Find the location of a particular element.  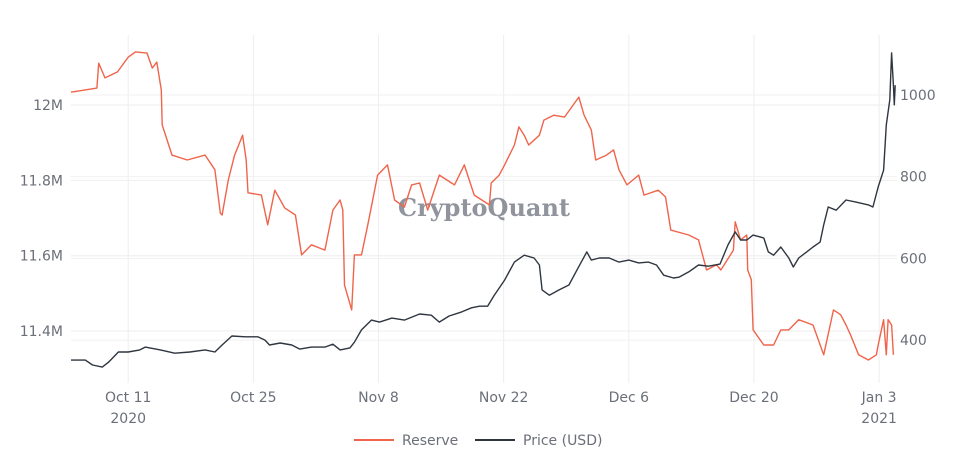

y-right-tick-label: 800 is located at coordinates (913, 178).